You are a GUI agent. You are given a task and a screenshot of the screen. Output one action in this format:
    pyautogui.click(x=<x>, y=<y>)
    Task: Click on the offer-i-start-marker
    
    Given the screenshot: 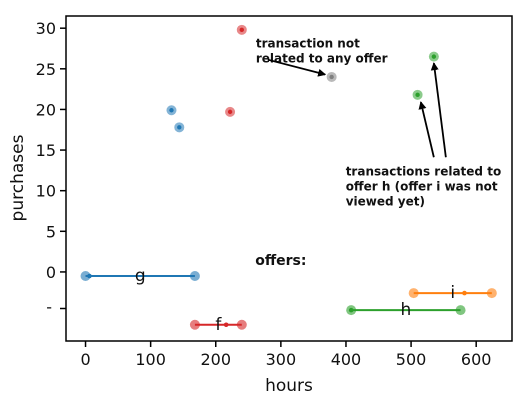 What is the action you would take?
    pyautogui.click(x=413, y=293)
    